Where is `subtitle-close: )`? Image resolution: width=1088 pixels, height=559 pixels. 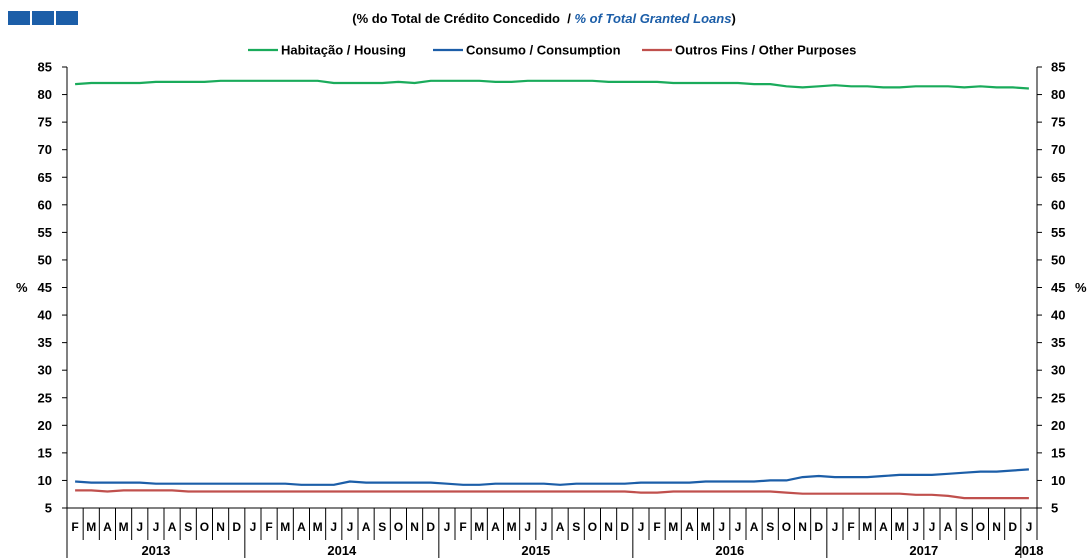 subtitle-close: ) is located at coordinates (733, 18).